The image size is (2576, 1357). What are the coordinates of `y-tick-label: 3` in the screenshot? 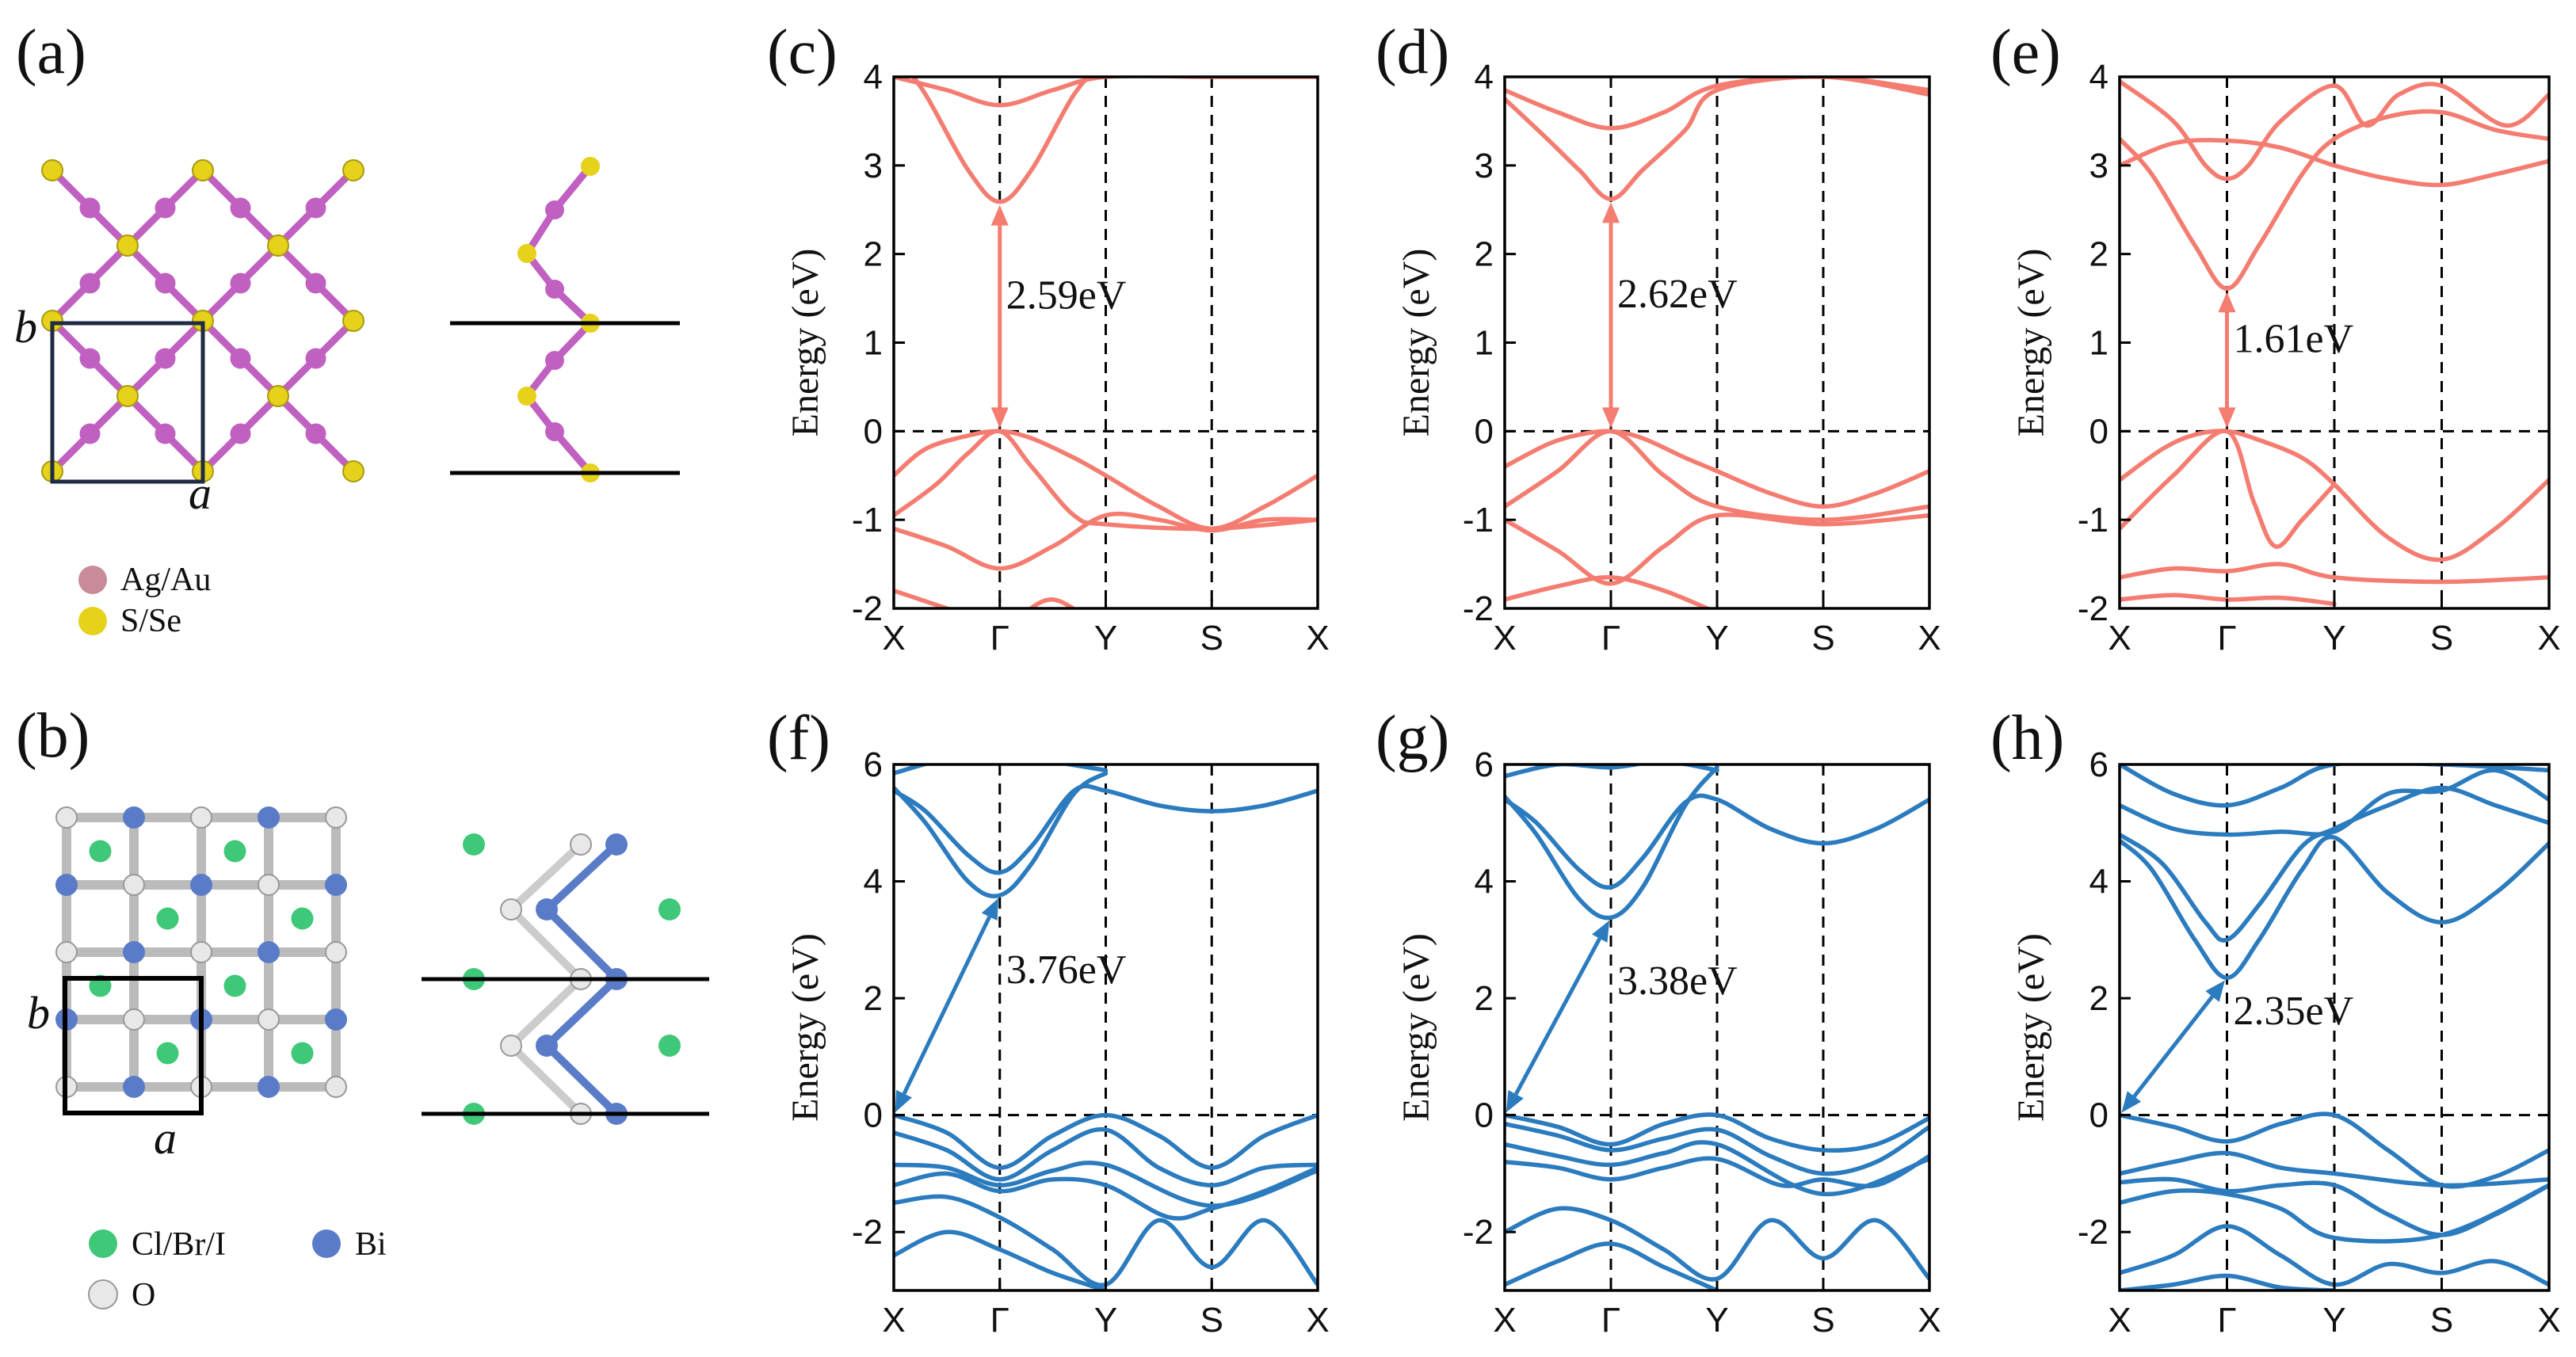 It's located at (2099, 166).